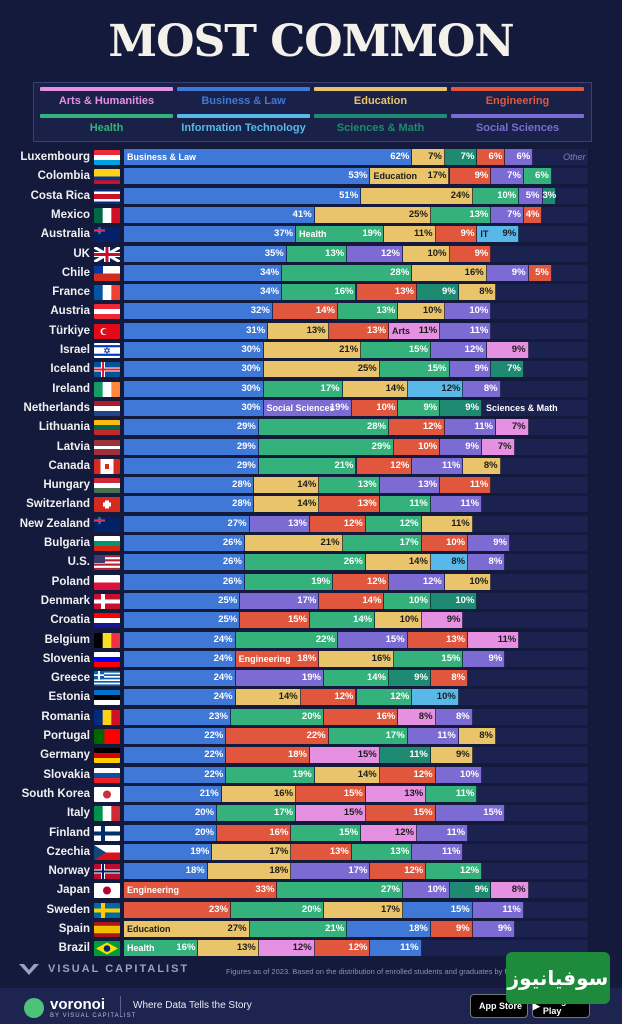  What do you see at coordinates (499, 1006) in the screenshot?
I see `app-store-button: App Store` at bounding box center [499, 1006].